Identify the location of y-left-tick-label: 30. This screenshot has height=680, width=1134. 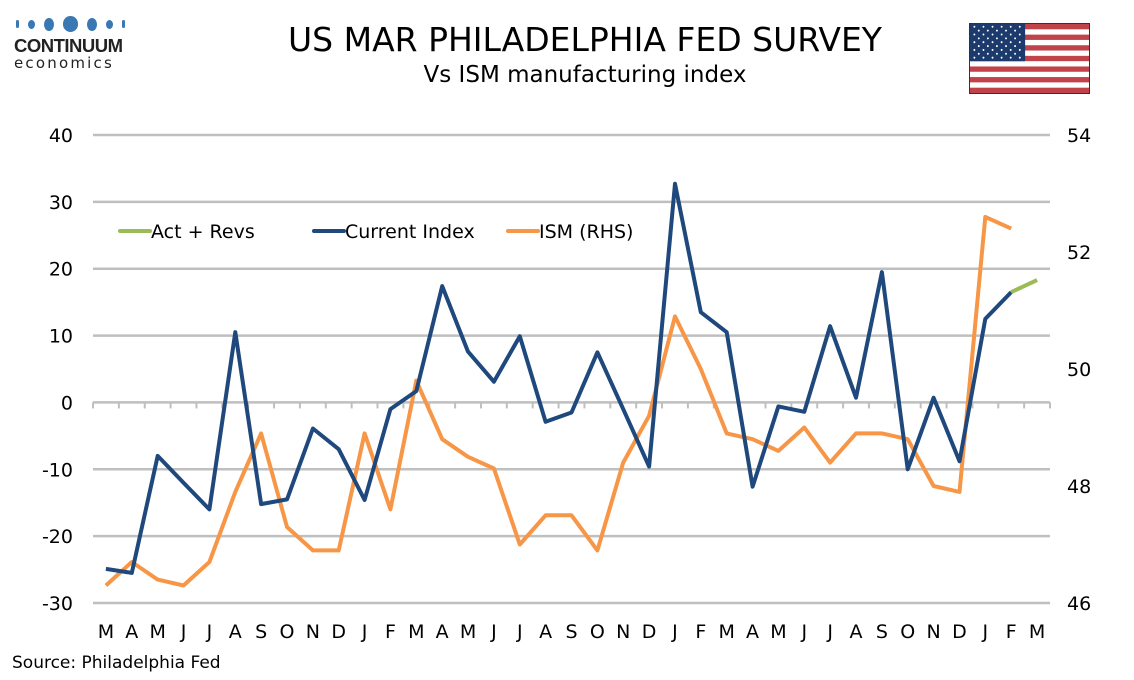
(61, 203).